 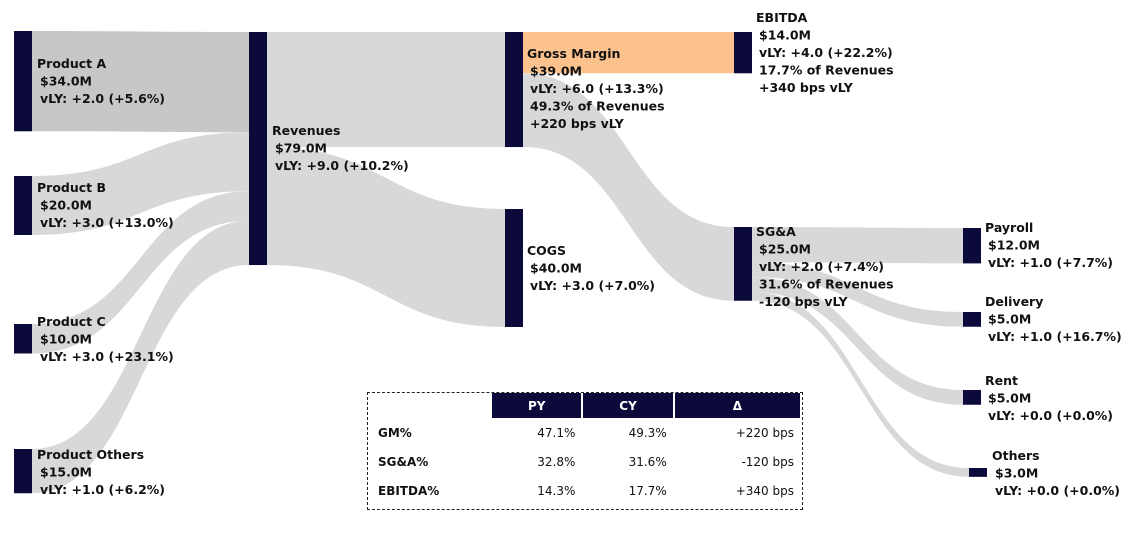 I want to click on link-sga-to-delivery, so click(x=857, y=294).